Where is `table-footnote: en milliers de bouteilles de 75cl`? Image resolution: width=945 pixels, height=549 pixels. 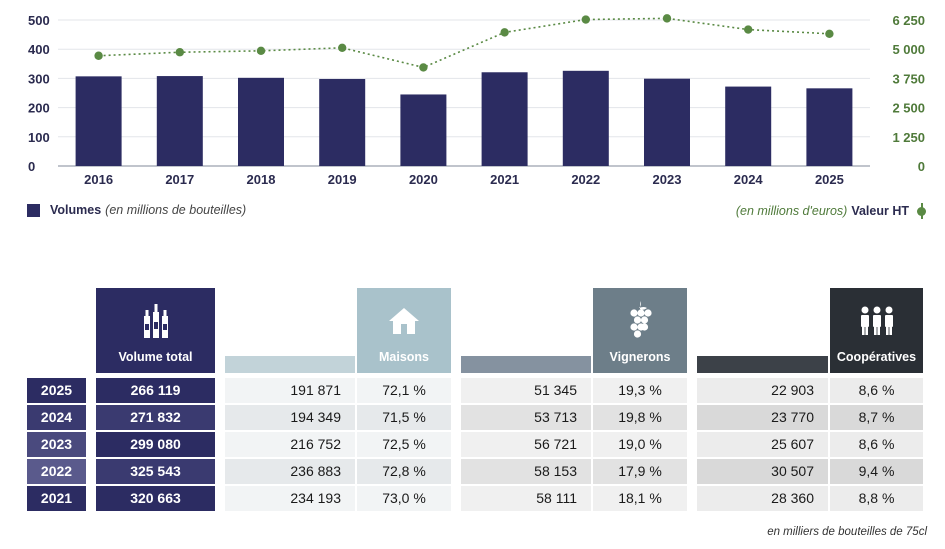
table-footnote: en milliers de bouteilles de 75cl is located at coordinates (847, 532).